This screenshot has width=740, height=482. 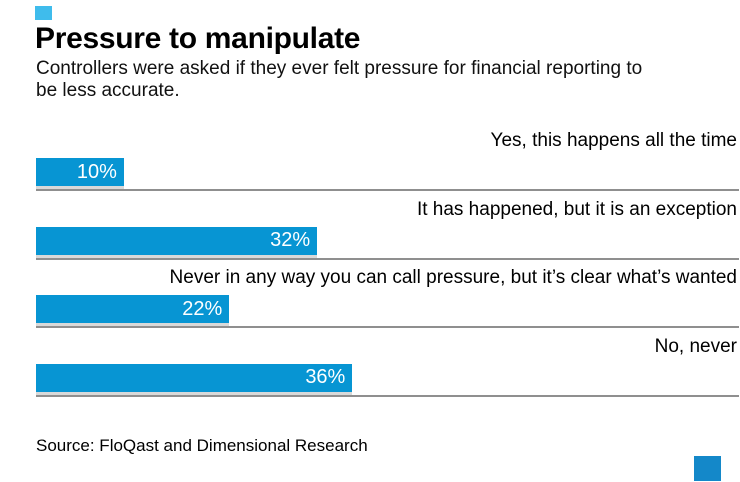 What do you see at coordinates (387, 377) in the screenshot?
I see `bar-track: 36%` at bounding box center [387, 377].